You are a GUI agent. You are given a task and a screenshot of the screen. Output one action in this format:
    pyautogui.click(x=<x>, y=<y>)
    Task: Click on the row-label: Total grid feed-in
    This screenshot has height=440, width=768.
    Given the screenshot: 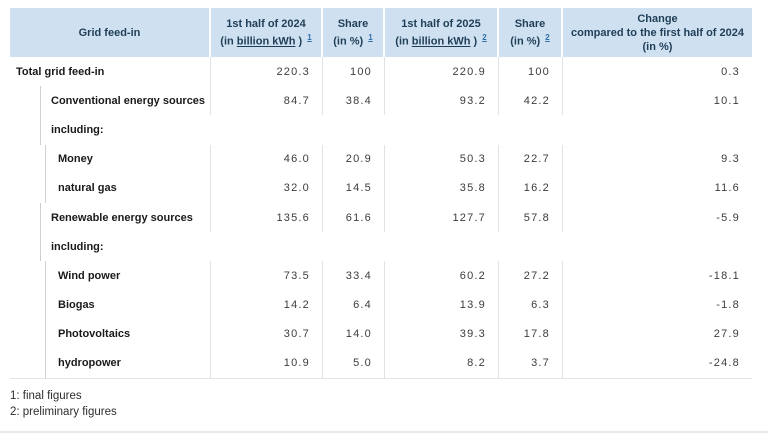 What is the action you would take?
    pyautogui.click(x=60, y=71)
    